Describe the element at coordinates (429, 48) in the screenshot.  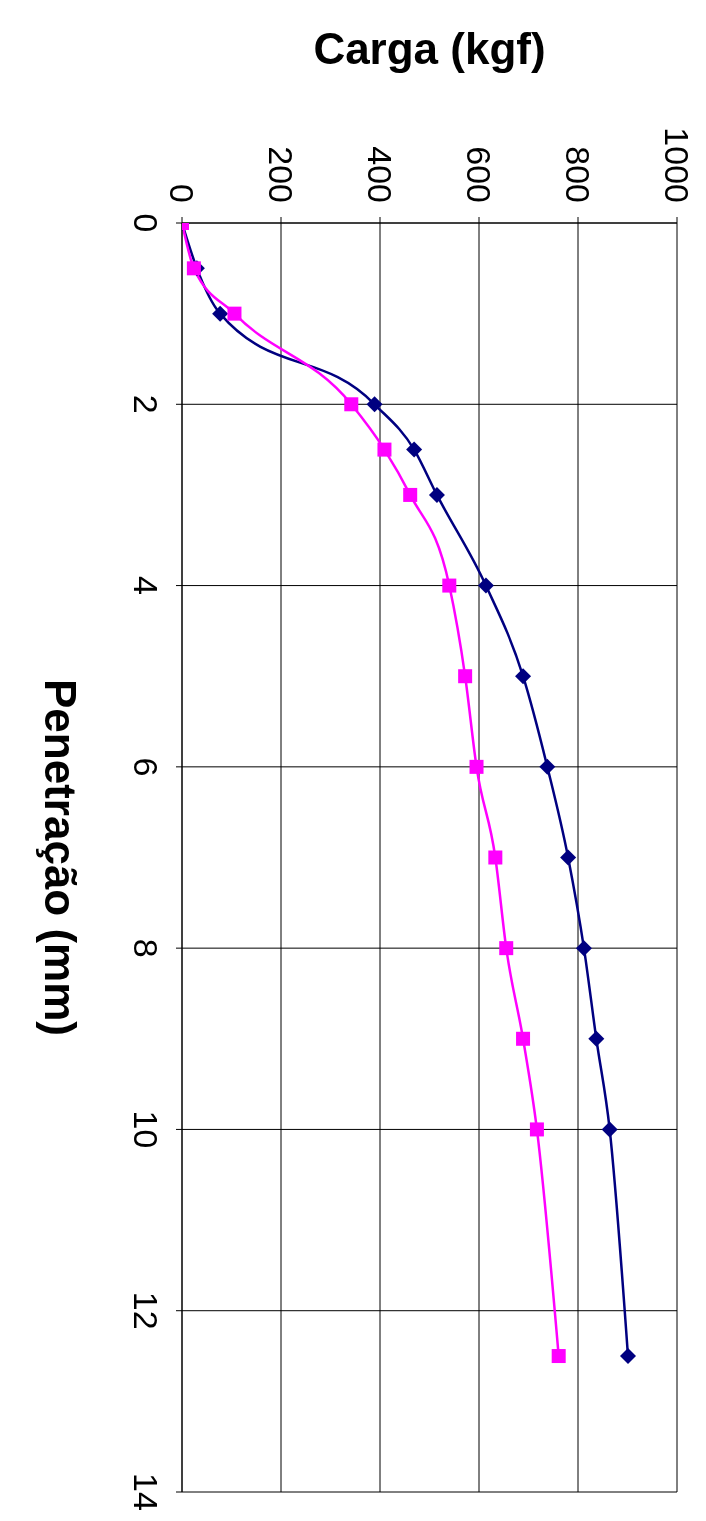
I see `x-axis-title: Carga (kgf)` at that location.